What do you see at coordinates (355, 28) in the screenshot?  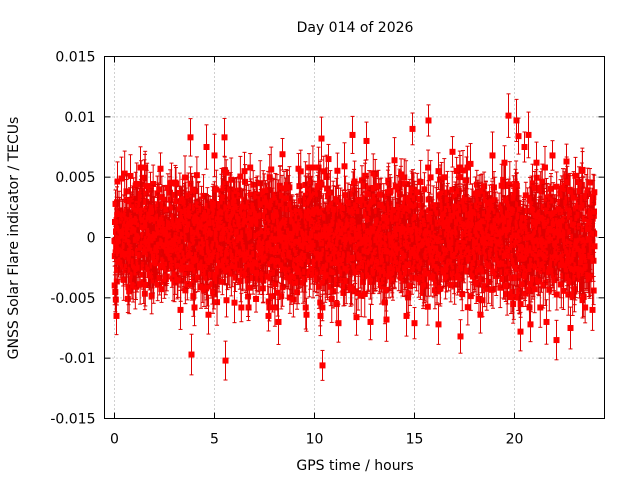 I see `chart-title: Day 014 of 2026` at bounding box center [355, 28].